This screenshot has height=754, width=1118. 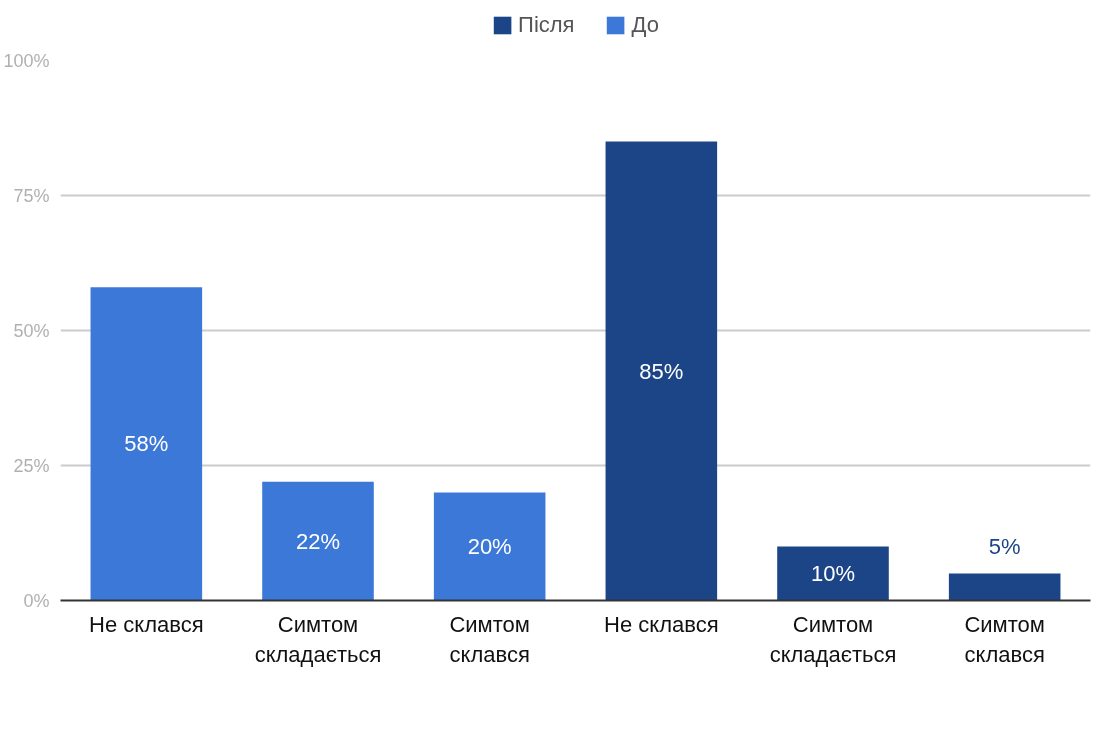 I want to click on legend-label: До, so click(x=645, y=25).